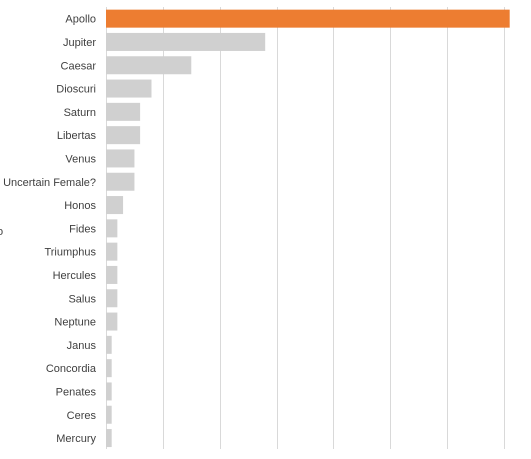 The width and height of the screenshot is (531, 459). What do you see at coordinates (79, 66) in the screenshot?
I see `category-label: Caesar` at bounding box center [79, 66].